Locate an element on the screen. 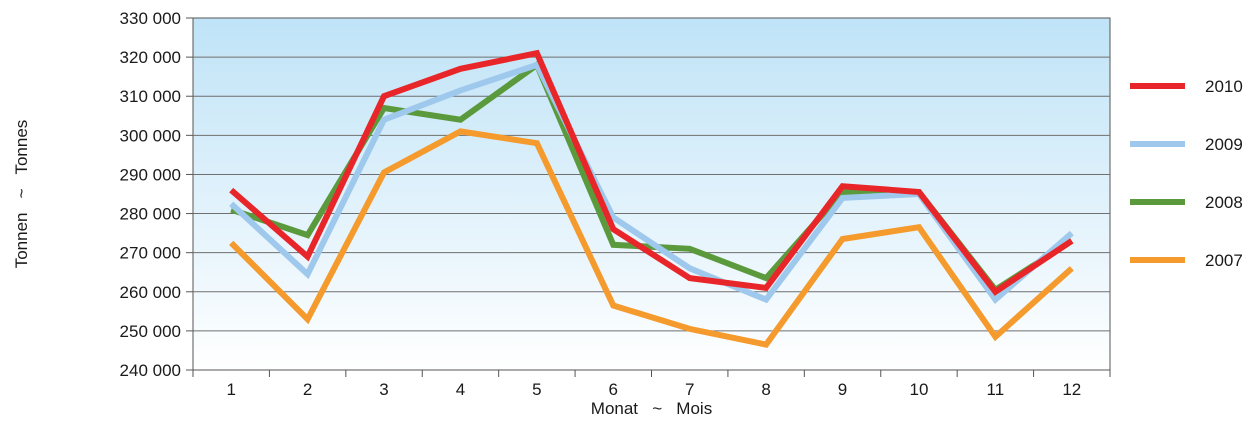 The height and width of the screenshot is (430, 1256). legend-label-2009: 2009 is located at coordinates (1224, 144).